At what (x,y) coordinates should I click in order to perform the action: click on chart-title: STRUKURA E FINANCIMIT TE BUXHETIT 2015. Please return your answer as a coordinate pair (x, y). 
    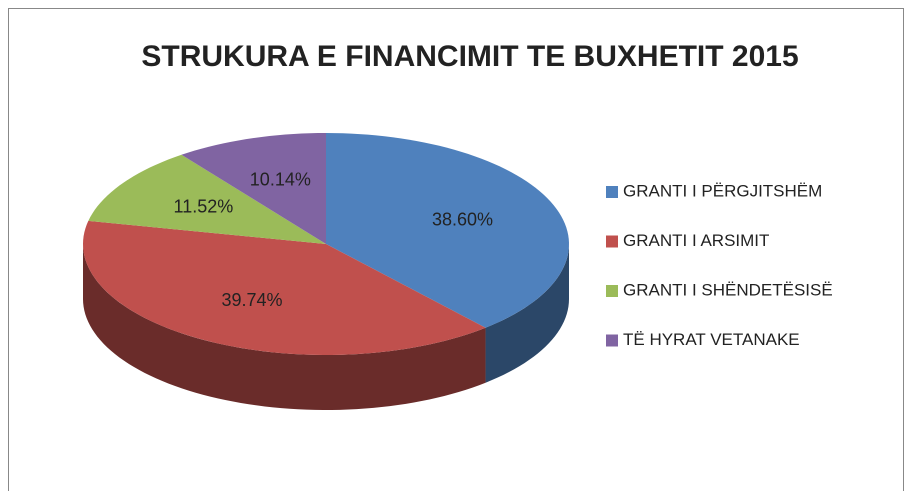
    Looking at the image, I should click on (469, 56).